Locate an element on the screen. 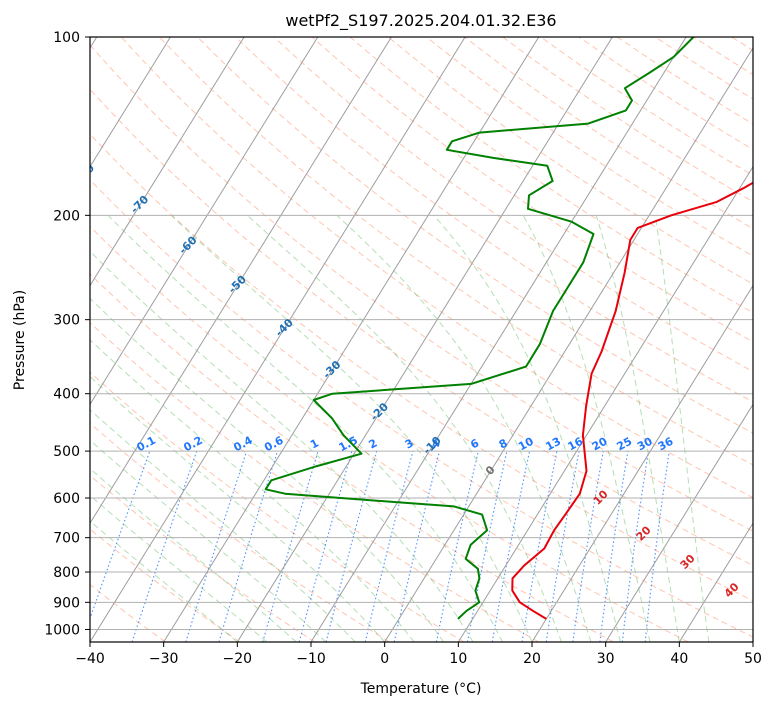 This screenshot has width=775, height=708. chart-title: wetPf2_S197.2025.204.01.32.E36 is located at coordinates (420, 21).